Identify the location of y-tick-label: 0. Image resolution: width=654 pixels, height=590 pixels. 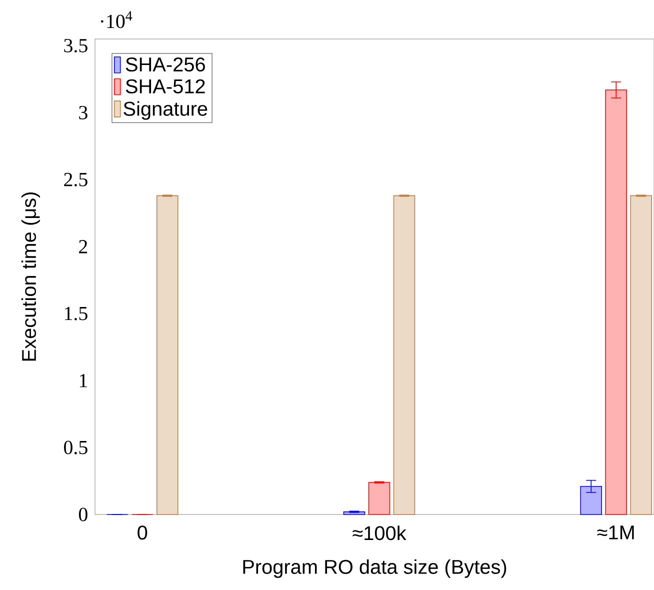
(83, 515).